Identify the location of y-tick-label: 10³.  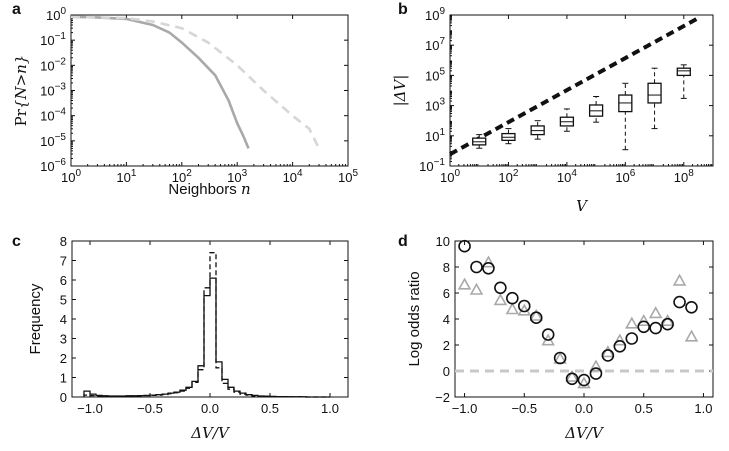
(435, 105).